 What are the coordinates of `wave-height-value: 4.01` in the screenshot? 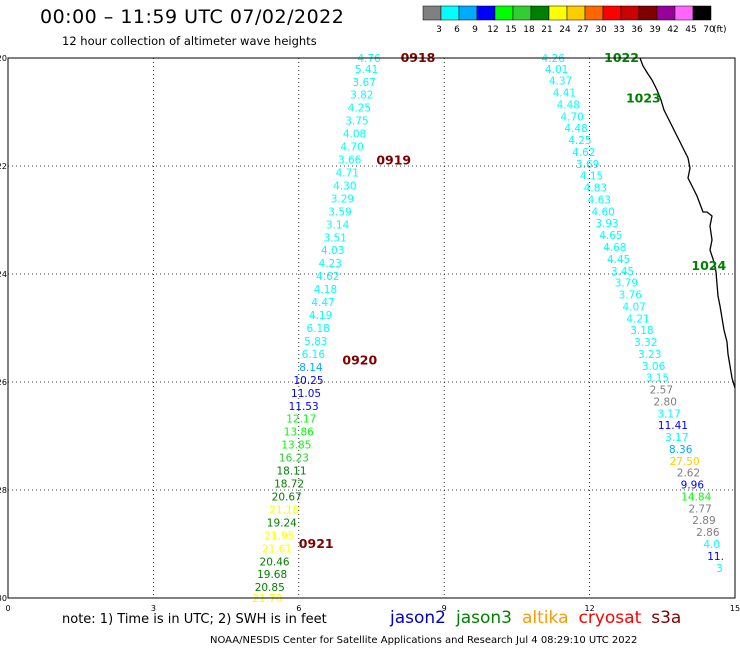 It's located at (556, 70).